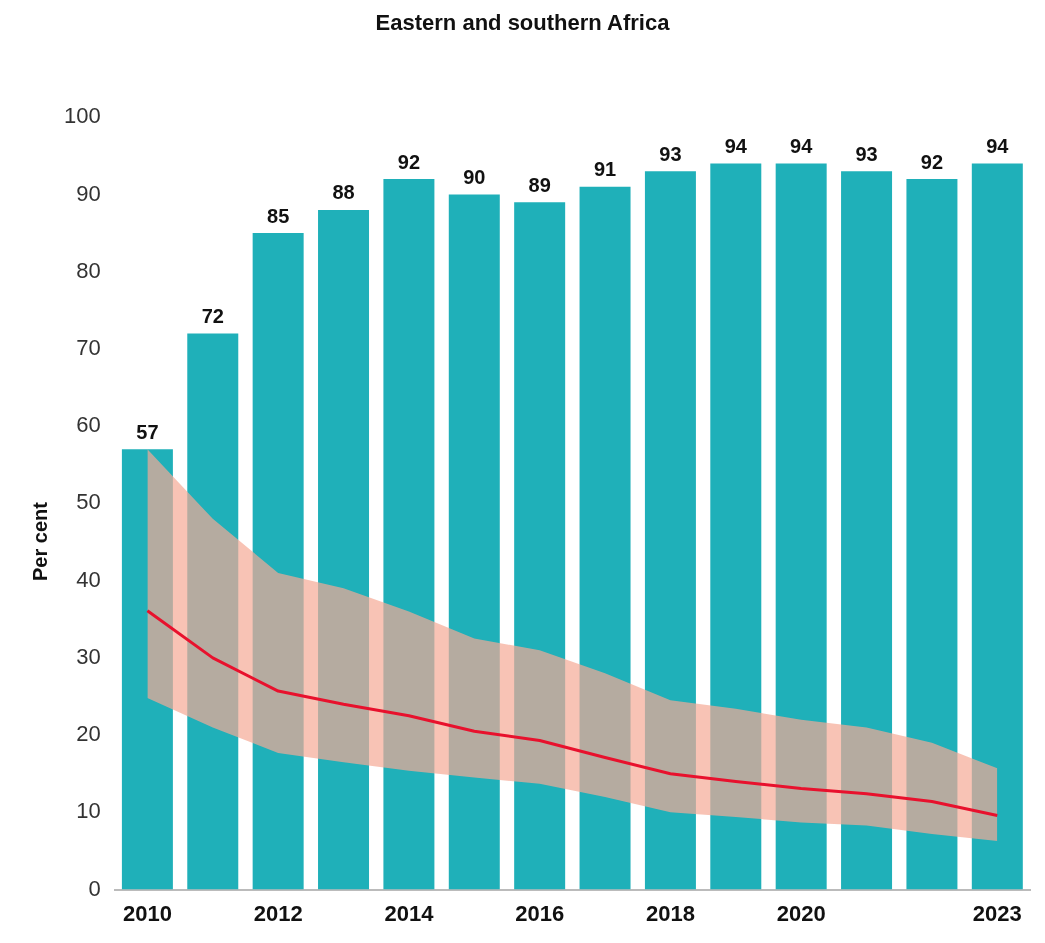  What do you see at coordinates (605, 169) in the screenshot?
I see `data-label: 91` at bounding box center [605, 169].